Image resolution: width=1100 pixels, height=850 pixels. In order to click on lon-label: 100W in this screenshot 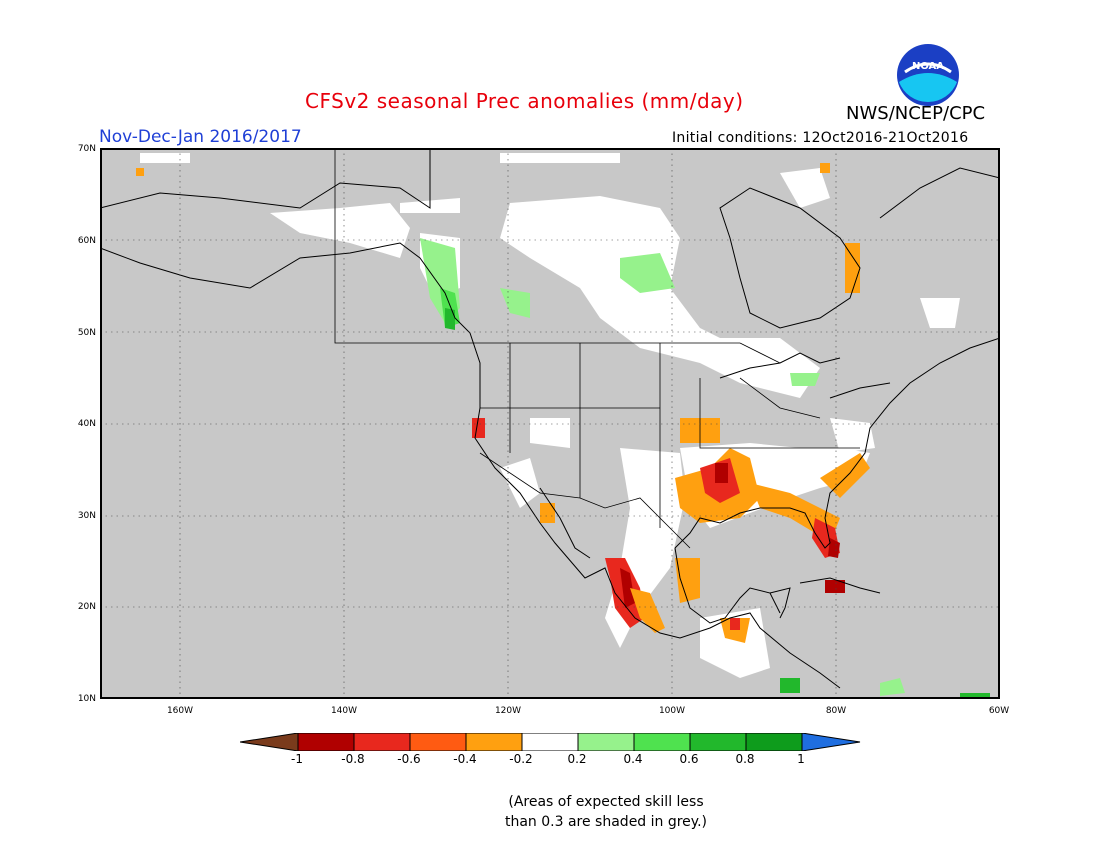, I will do `click(672, 711)`.